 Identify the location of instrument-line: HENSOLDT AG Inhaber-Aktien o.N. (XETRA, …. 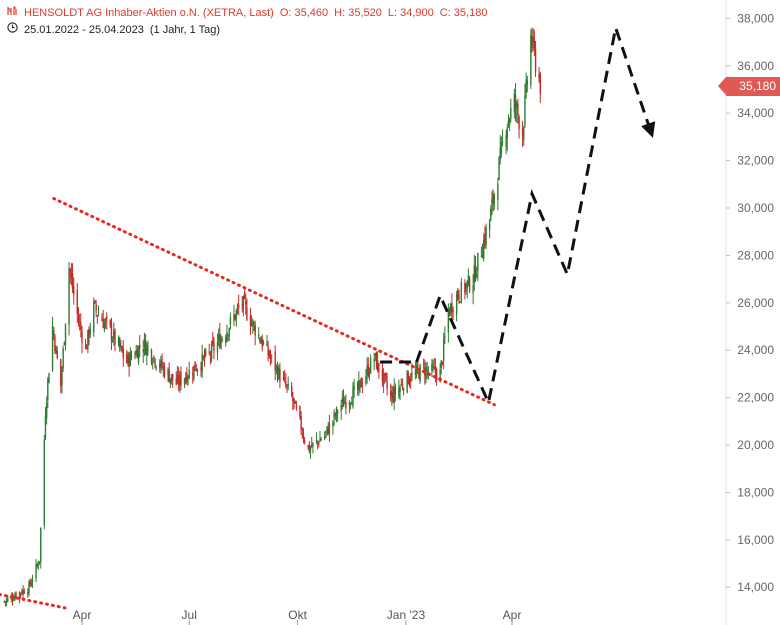
(249, 12).